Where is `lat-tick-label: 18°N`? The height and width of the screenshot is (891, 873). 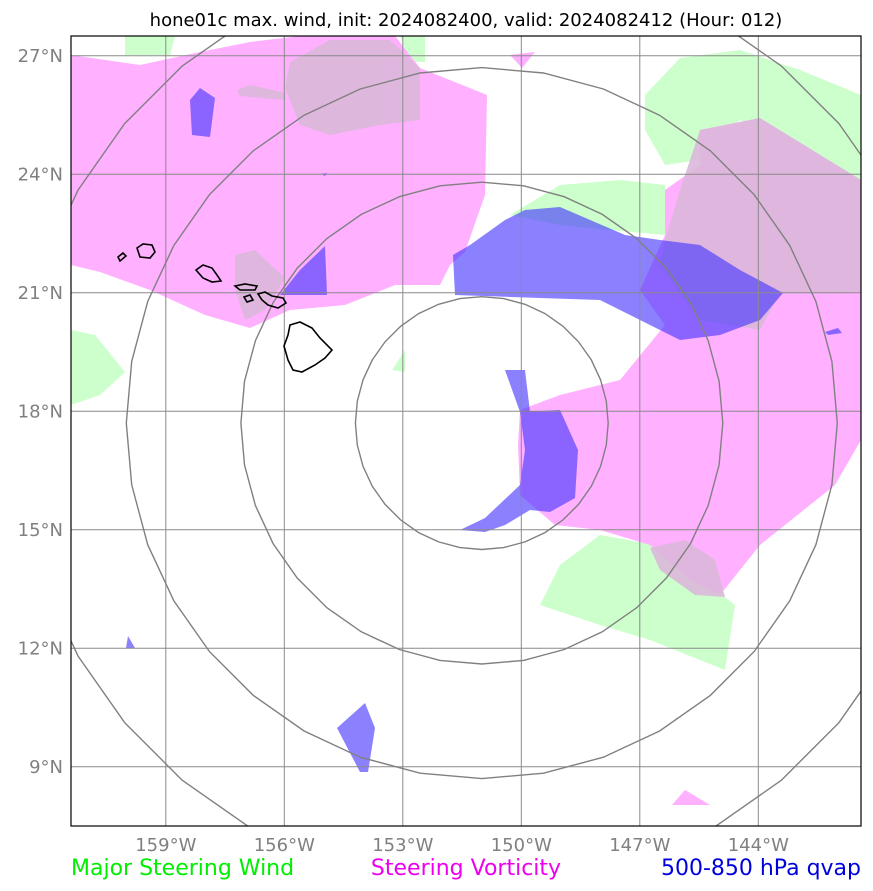 lat-tick-label: 18°N is located at coordinates (40, 411).